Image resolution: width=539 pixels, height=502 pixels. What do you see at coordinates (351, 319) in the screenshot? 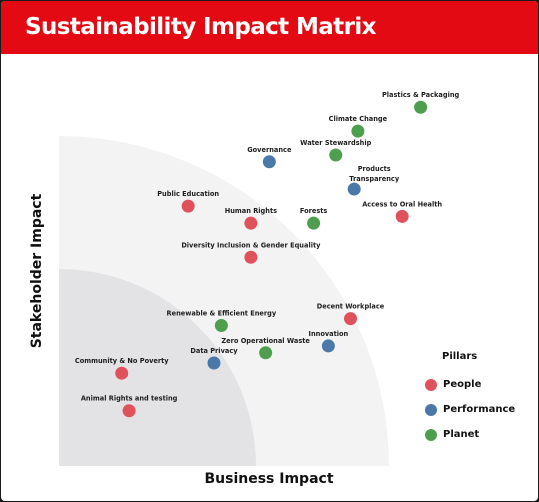
I see `point-decent-workplace` at bounding box center [351, 319].